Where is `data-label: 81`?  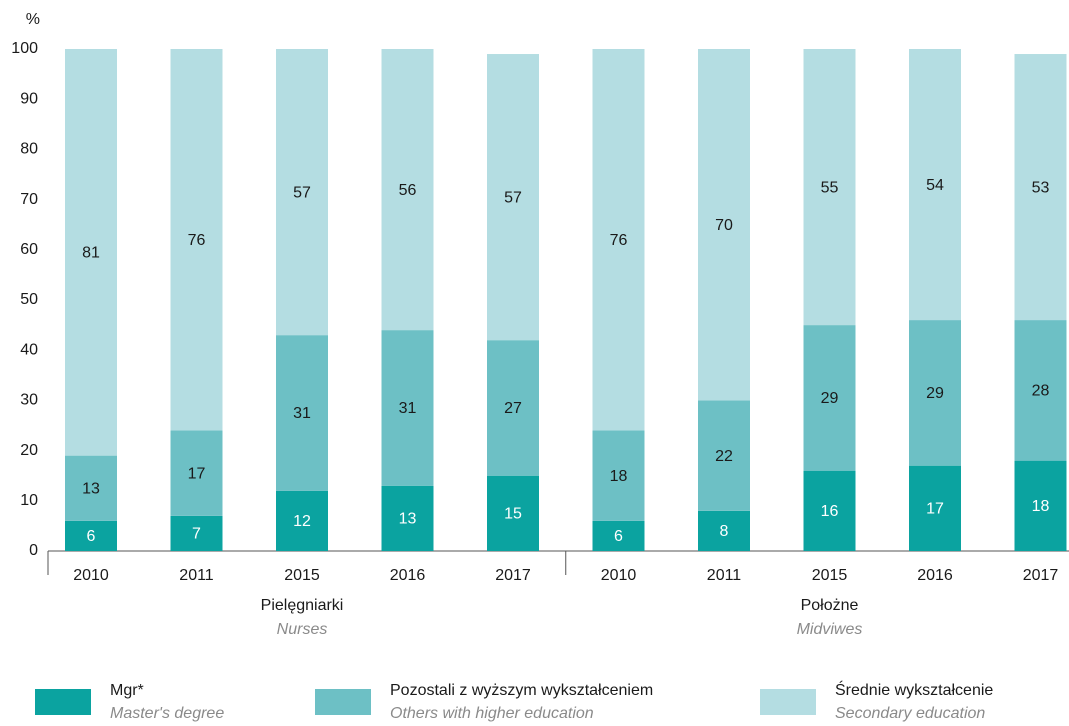 data-label: 81 is located at coordinates (91, 253).